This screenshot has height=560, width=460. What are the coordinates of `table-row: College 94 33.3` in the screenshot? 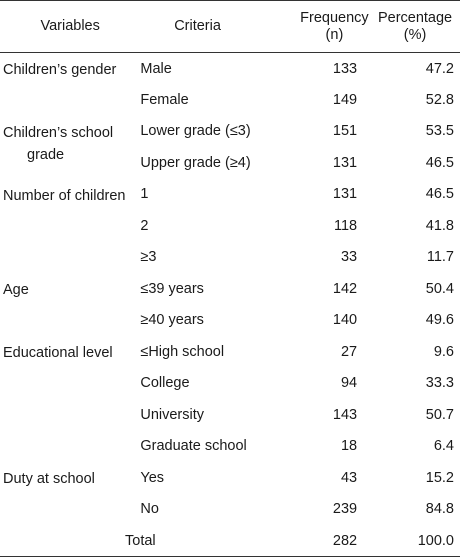 It's located at (230, 384).